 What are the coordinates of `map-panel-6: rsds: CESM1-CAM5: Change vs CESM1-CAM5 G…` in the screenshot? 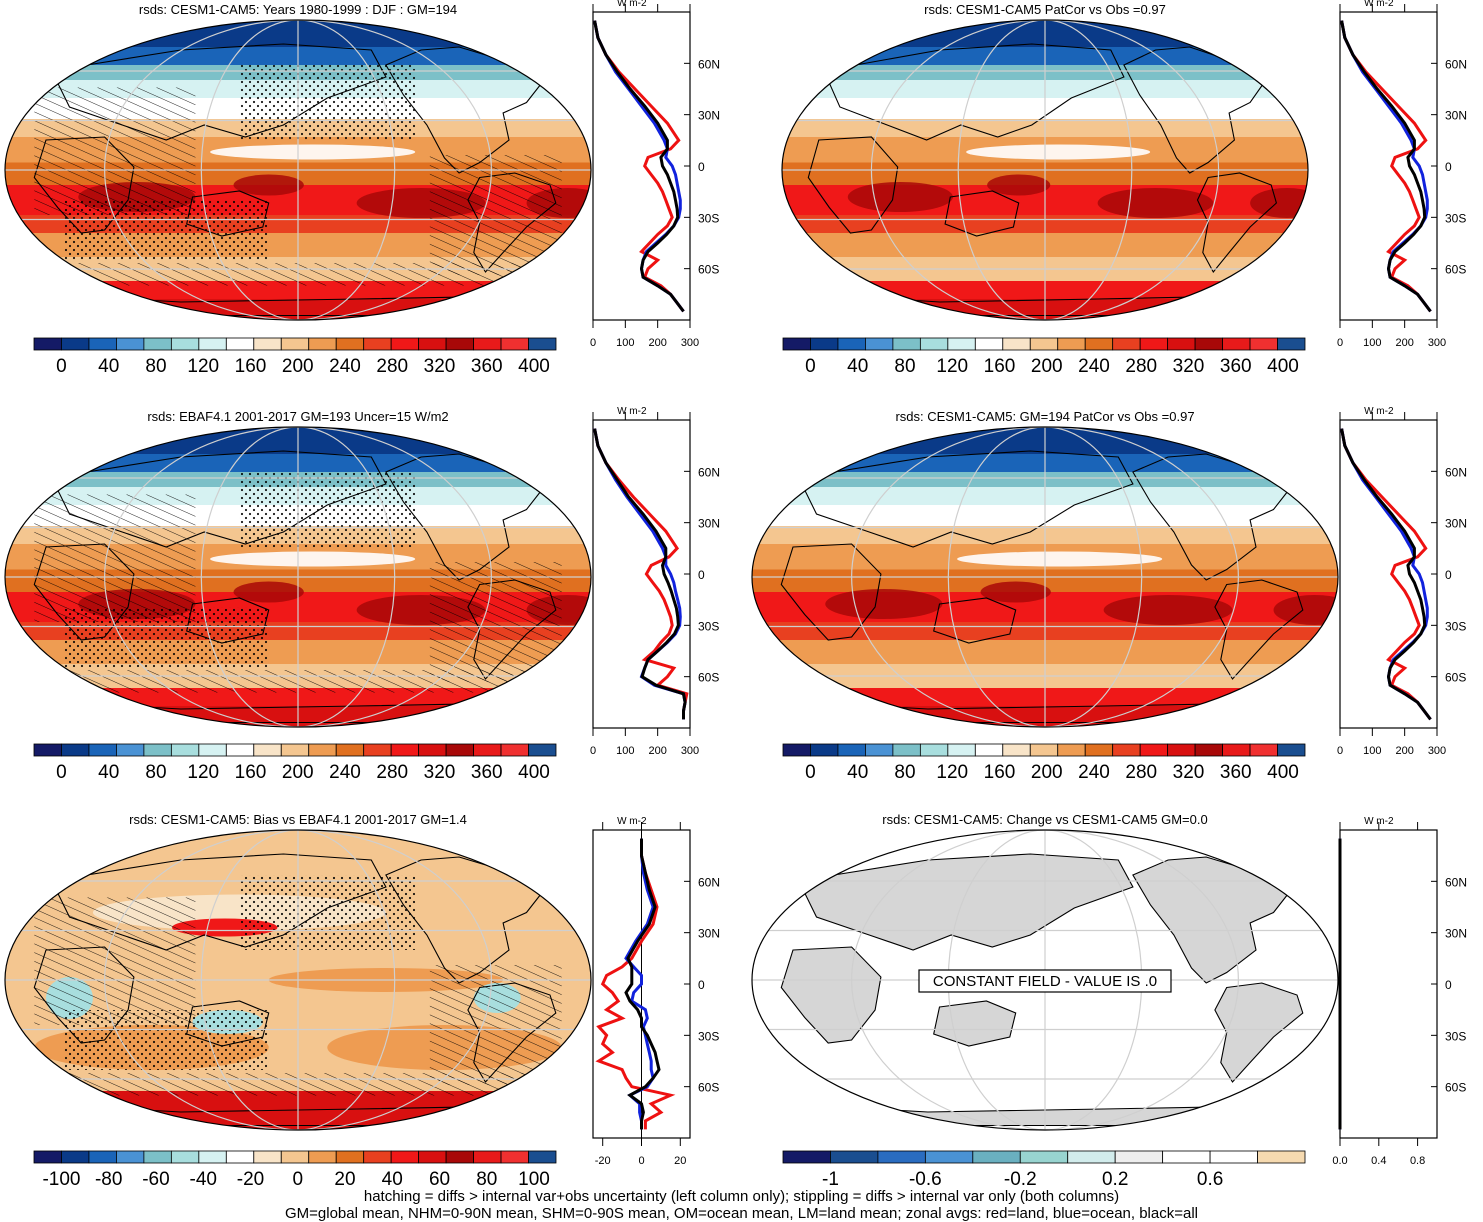 It's located at (1045, 971).